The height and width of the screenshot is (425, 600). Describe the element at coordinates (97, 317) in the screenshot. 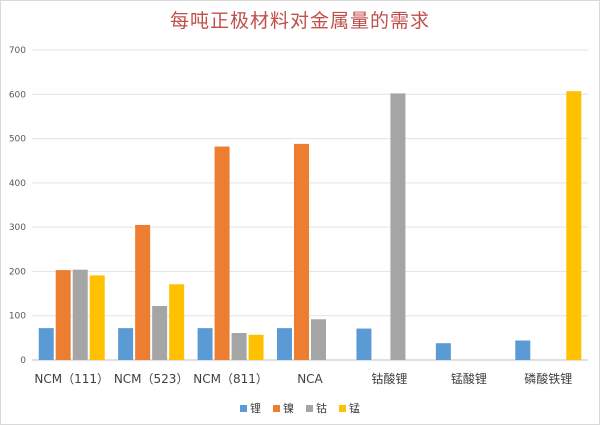

I see `bar-锰-0` at that location.